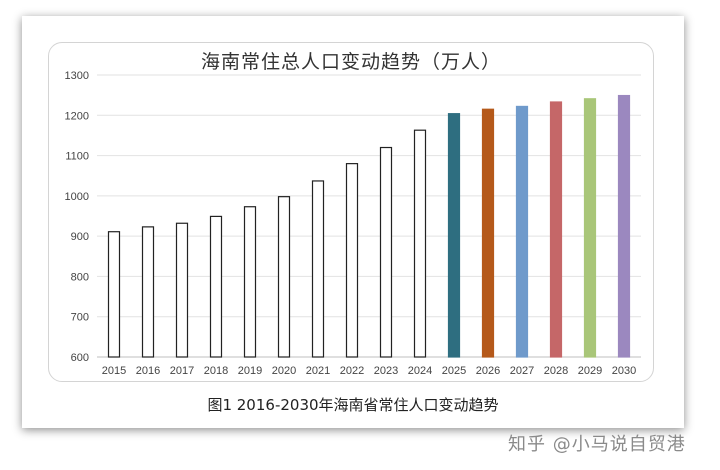 This screenshot has width=720, height=470. What do you see at coordinates (216, 371) in the screenshot?
I see `x-tick-label: 2018` at bounding box center [216, 371].